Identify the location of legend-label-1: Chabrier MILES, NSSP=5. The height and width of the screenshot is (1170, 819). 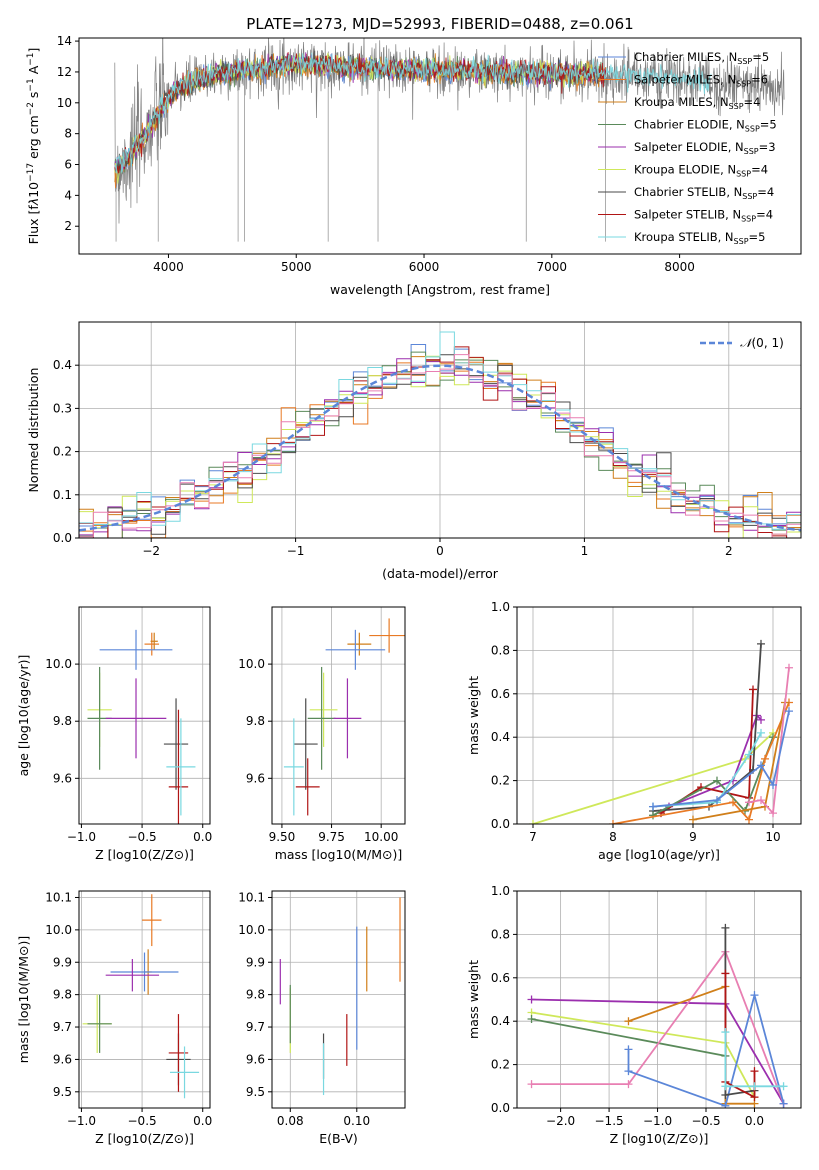
(701, 58).